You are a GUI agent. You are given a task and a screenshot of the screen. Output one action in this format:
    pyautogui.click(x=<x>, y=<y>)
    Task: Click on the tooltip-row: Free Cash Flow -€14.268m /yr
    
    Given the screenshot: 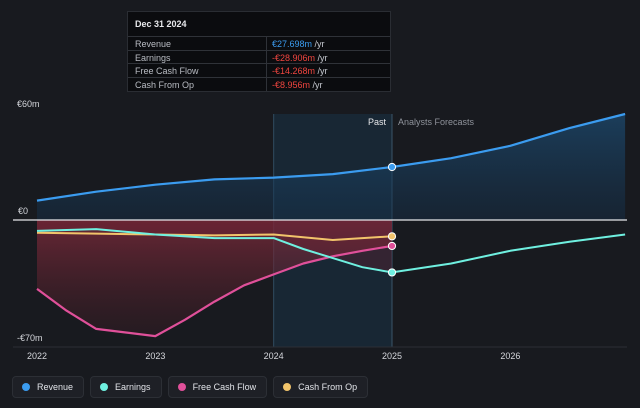 What is the action you would take?
    pyautogui.click(x=259, y=70)
    